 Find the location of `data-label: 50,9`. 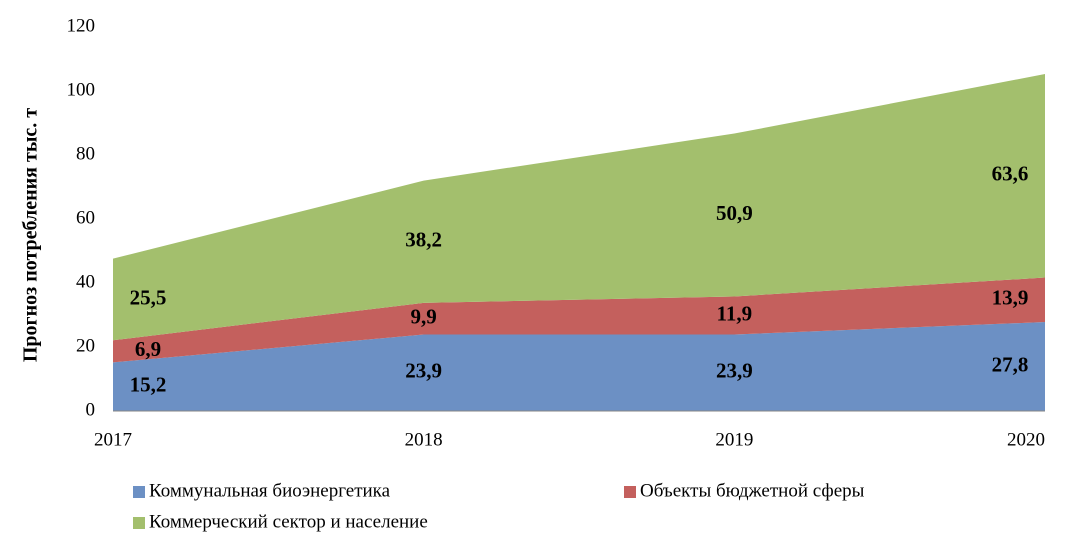

data-label: 50,9 is located at coordinates (734, 213).